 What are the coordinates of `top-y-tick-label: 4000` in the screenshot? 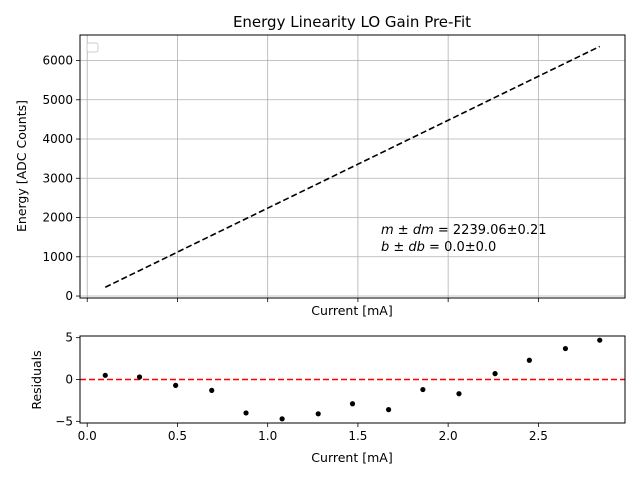 It's located at (57, 139).